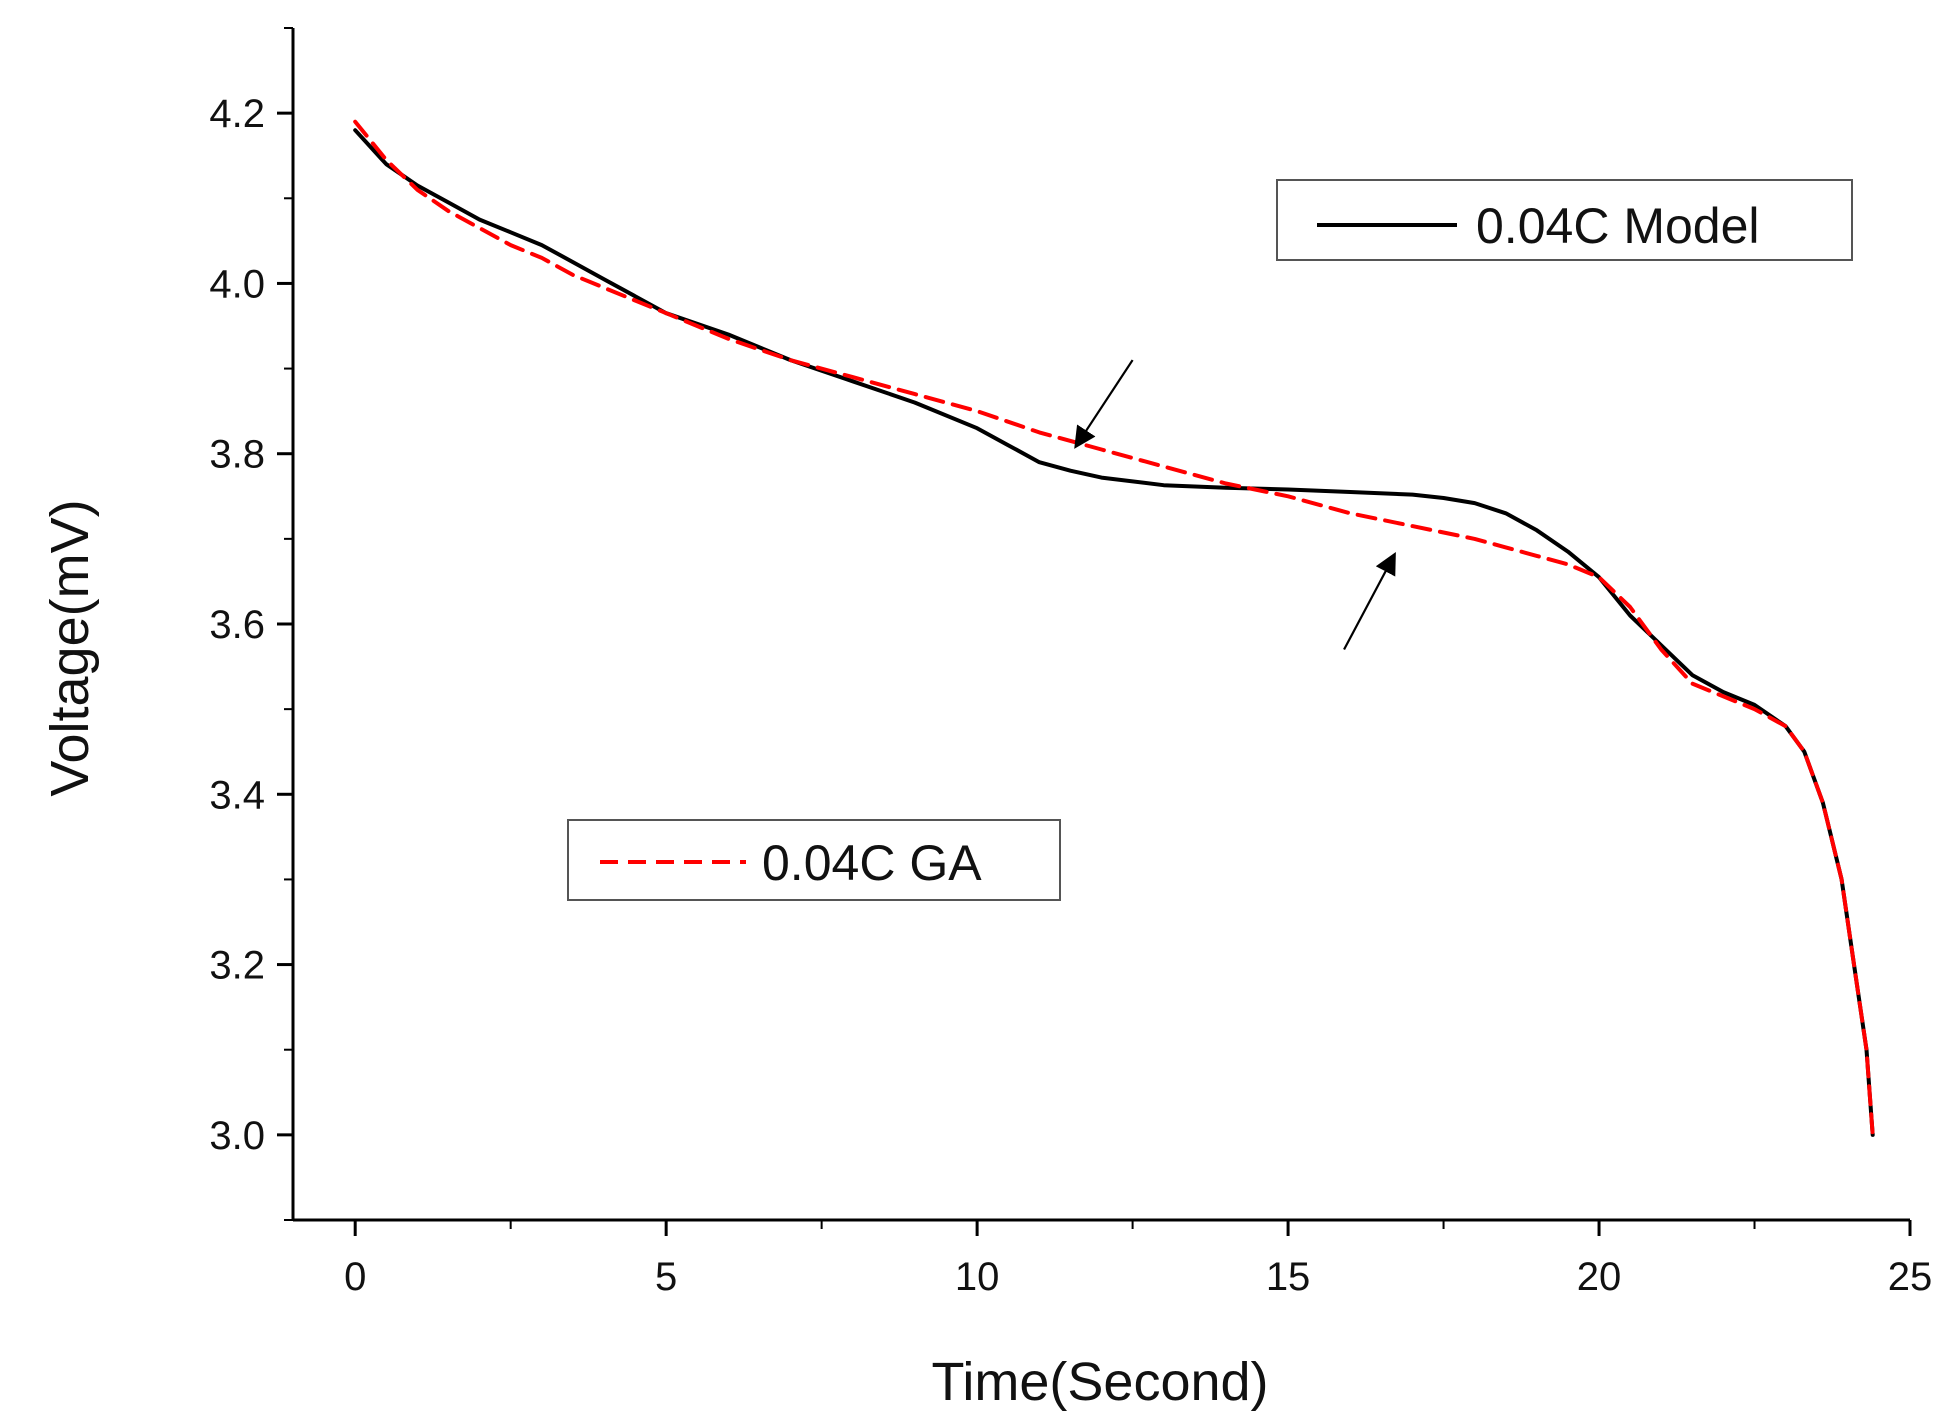 The image size is (1954, 1426). I want to click on legend-ga-box: 0.04C GA, so click(814, 860).